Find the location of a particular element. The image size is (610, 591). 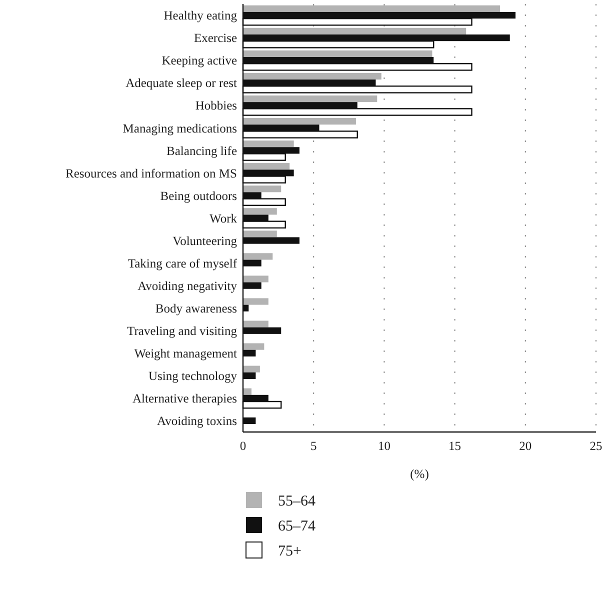

legend-label: 55–64 is located at coordinates (297, 501).